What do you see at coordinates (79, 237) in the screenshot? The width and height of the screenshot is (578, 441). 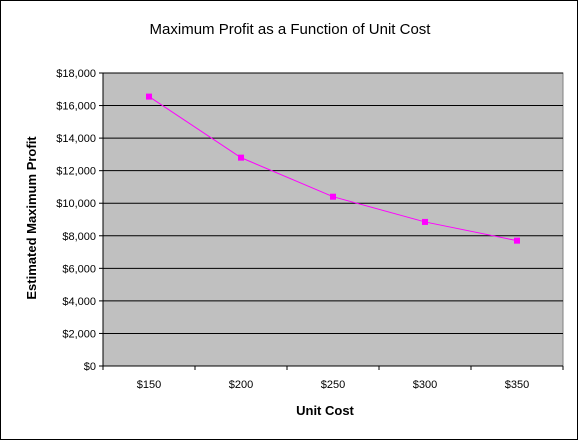 I see `y-tick-label: $8,000` at bounding box center [79, 237].